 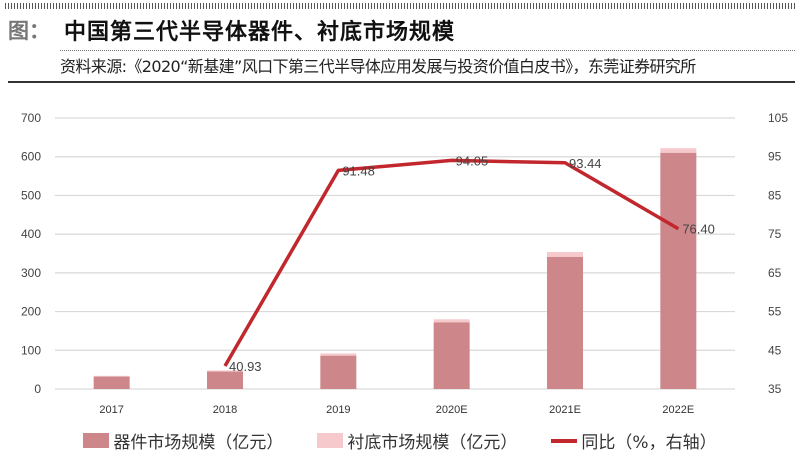 What do you see at coordinates (37, 389) in the screenshot?
I see `left-axis-tick: 0` at bounding box center [37, 389].